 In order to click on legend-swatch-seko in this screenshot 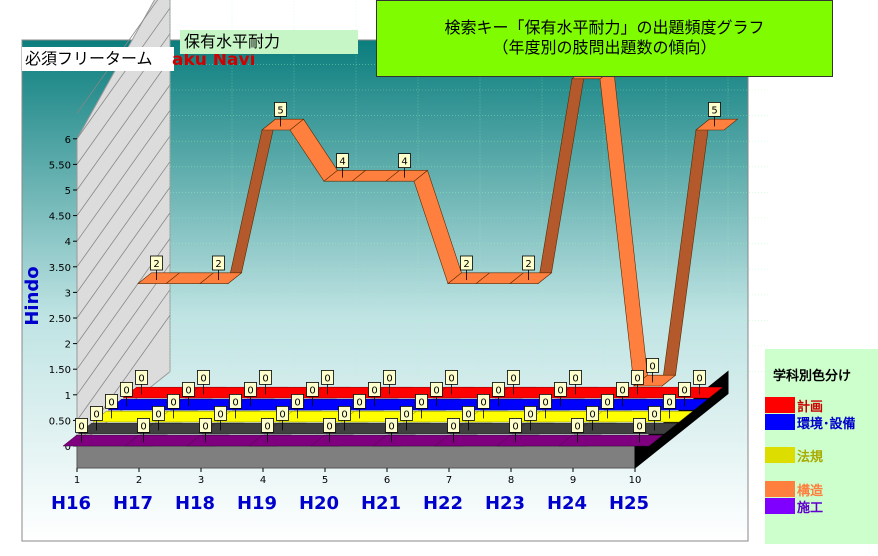, I will do `click(780, 506)`.